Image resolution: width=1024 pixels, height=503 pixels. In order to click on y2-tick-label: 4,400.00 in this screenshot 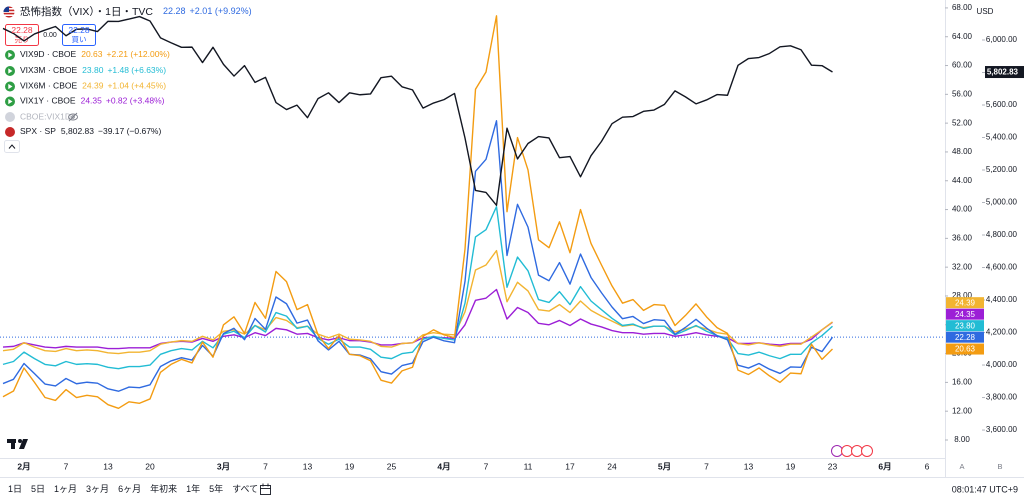, I will do `click(1002, 299)`.